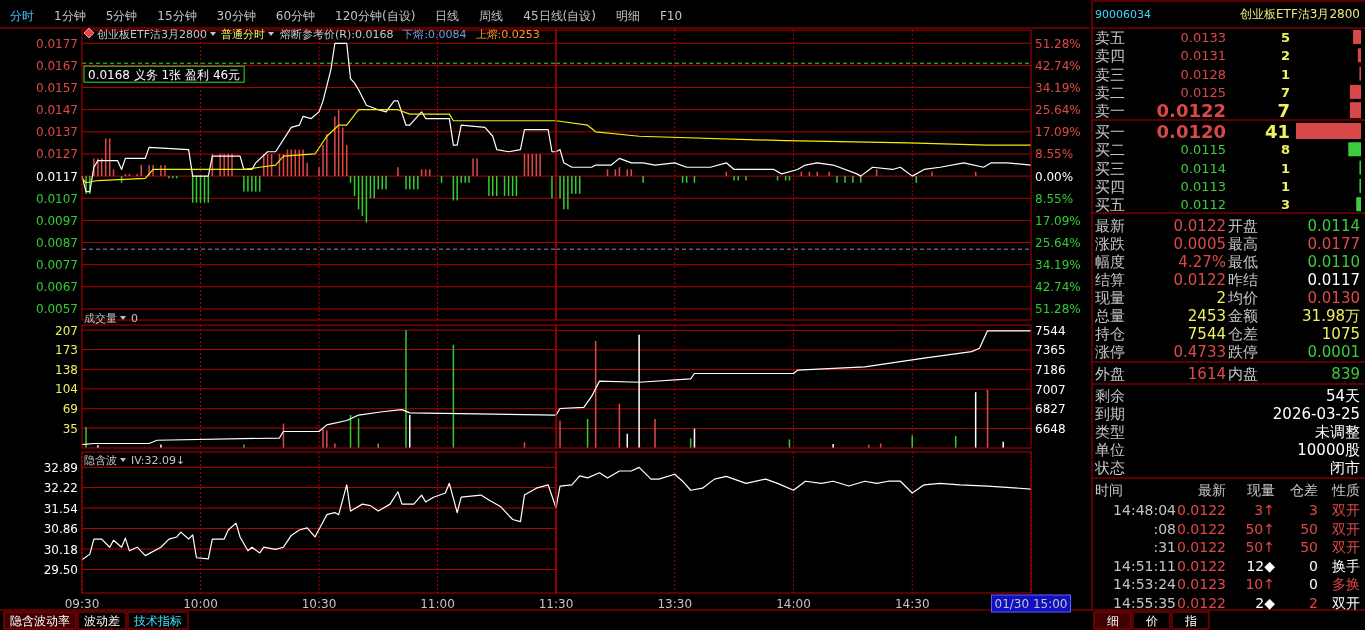 The height and width of the screenshot is (630, 1365). What do you see at coordinates (66, 369) in the screenshot?
I see `y-tick-label: 138` at bounding box center [66, 369].